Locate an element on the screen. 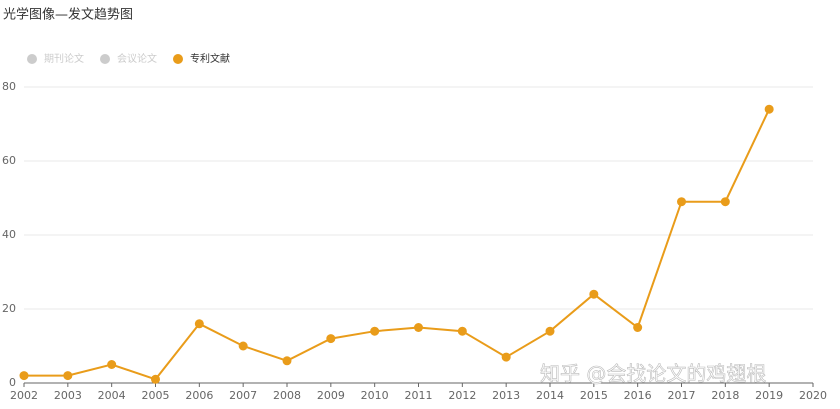 This screenshot has height=409, width=840. y-tick-label: 60 is located at coordinates (9, 160).